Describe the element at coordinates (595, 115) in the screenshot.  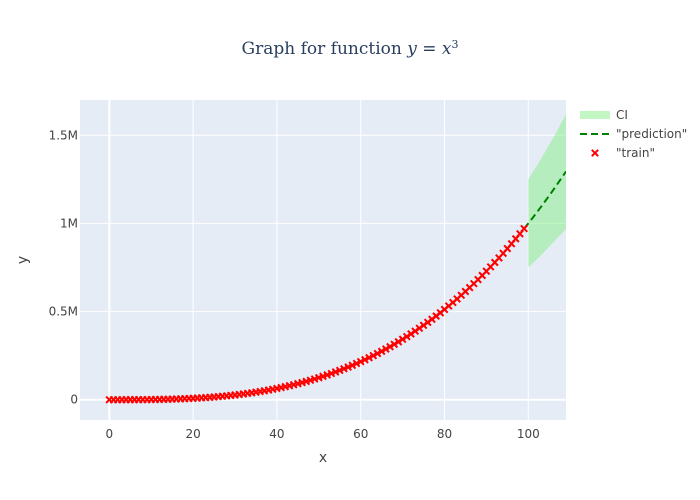
I see `legend-swatch-ci` at that location.